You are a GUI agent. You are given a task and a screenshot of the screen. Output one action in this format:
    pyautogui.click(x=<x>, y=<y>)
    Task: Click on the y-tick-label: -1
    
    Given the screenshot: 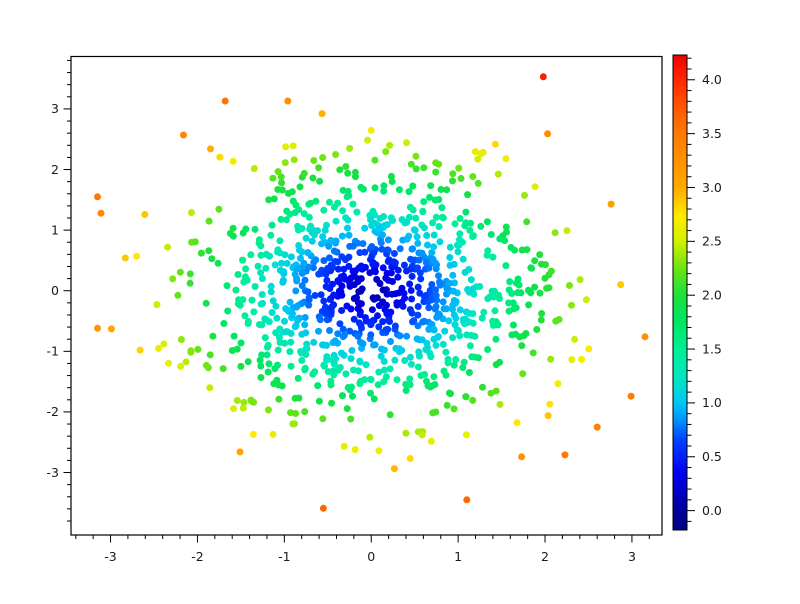 What is the action you would take?
    pyautogui.click(x=53, y=351)
    